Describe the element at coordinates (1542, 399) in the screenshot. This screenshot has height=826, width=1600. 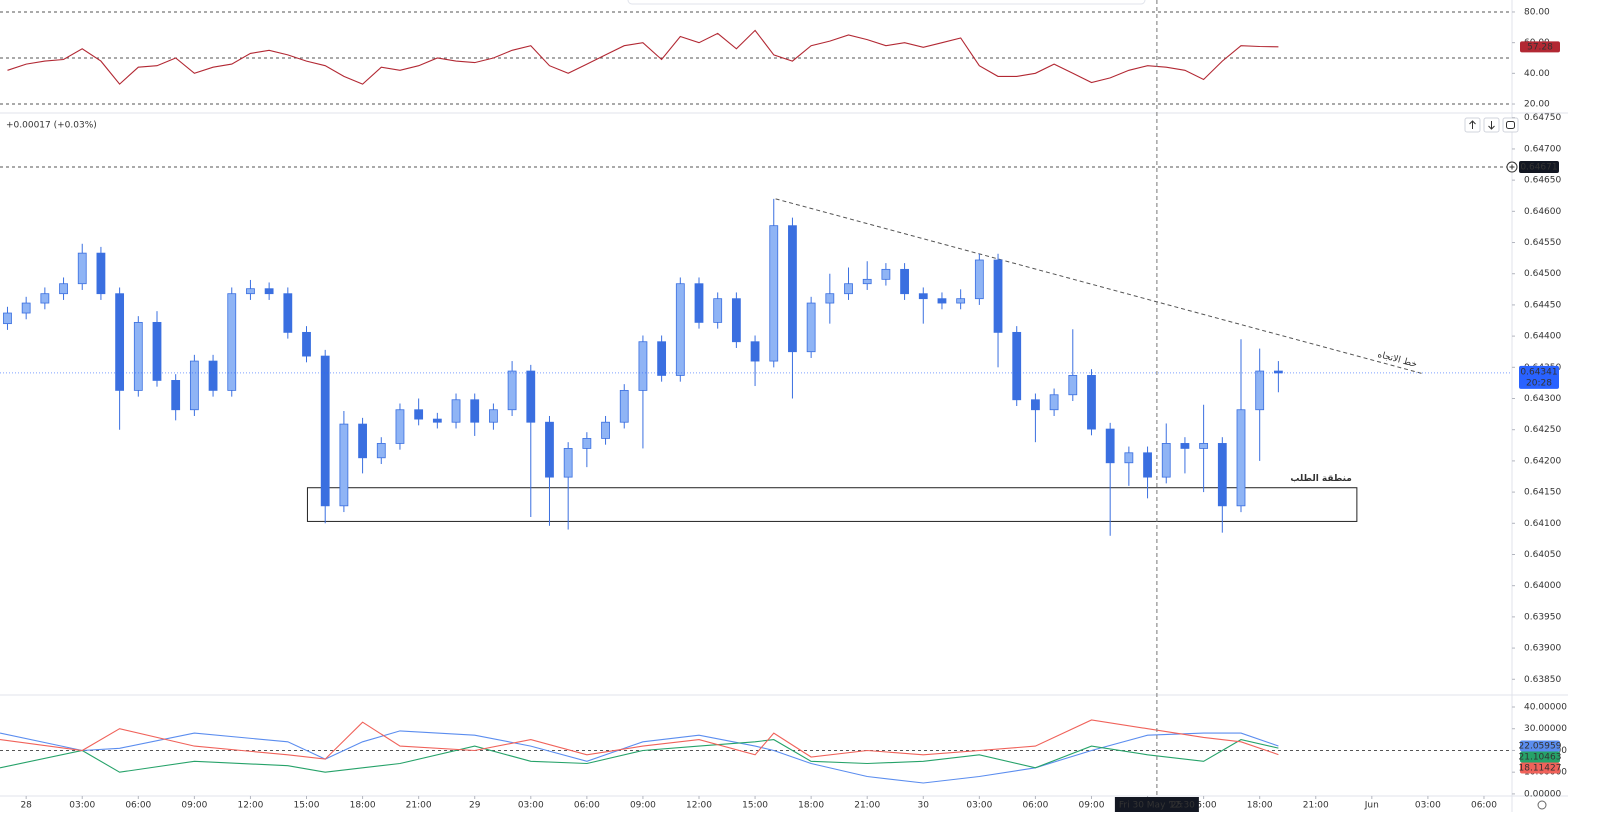
I see `y-tick-label: 0.64300` at that location.